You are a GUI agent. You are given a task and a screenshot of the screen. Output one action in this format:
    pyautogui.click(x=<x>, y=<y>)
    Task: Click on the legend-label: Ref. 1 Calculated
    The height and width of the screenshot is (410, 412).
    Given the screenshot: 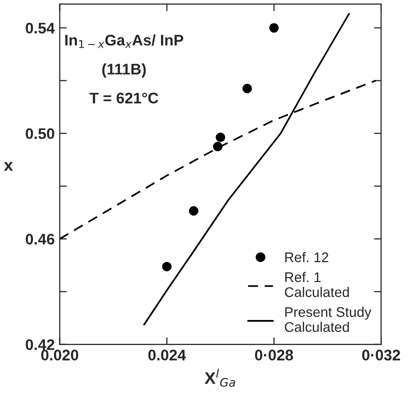 What is the action you would take?
    pyautogui.click(x=316, y=285)
    